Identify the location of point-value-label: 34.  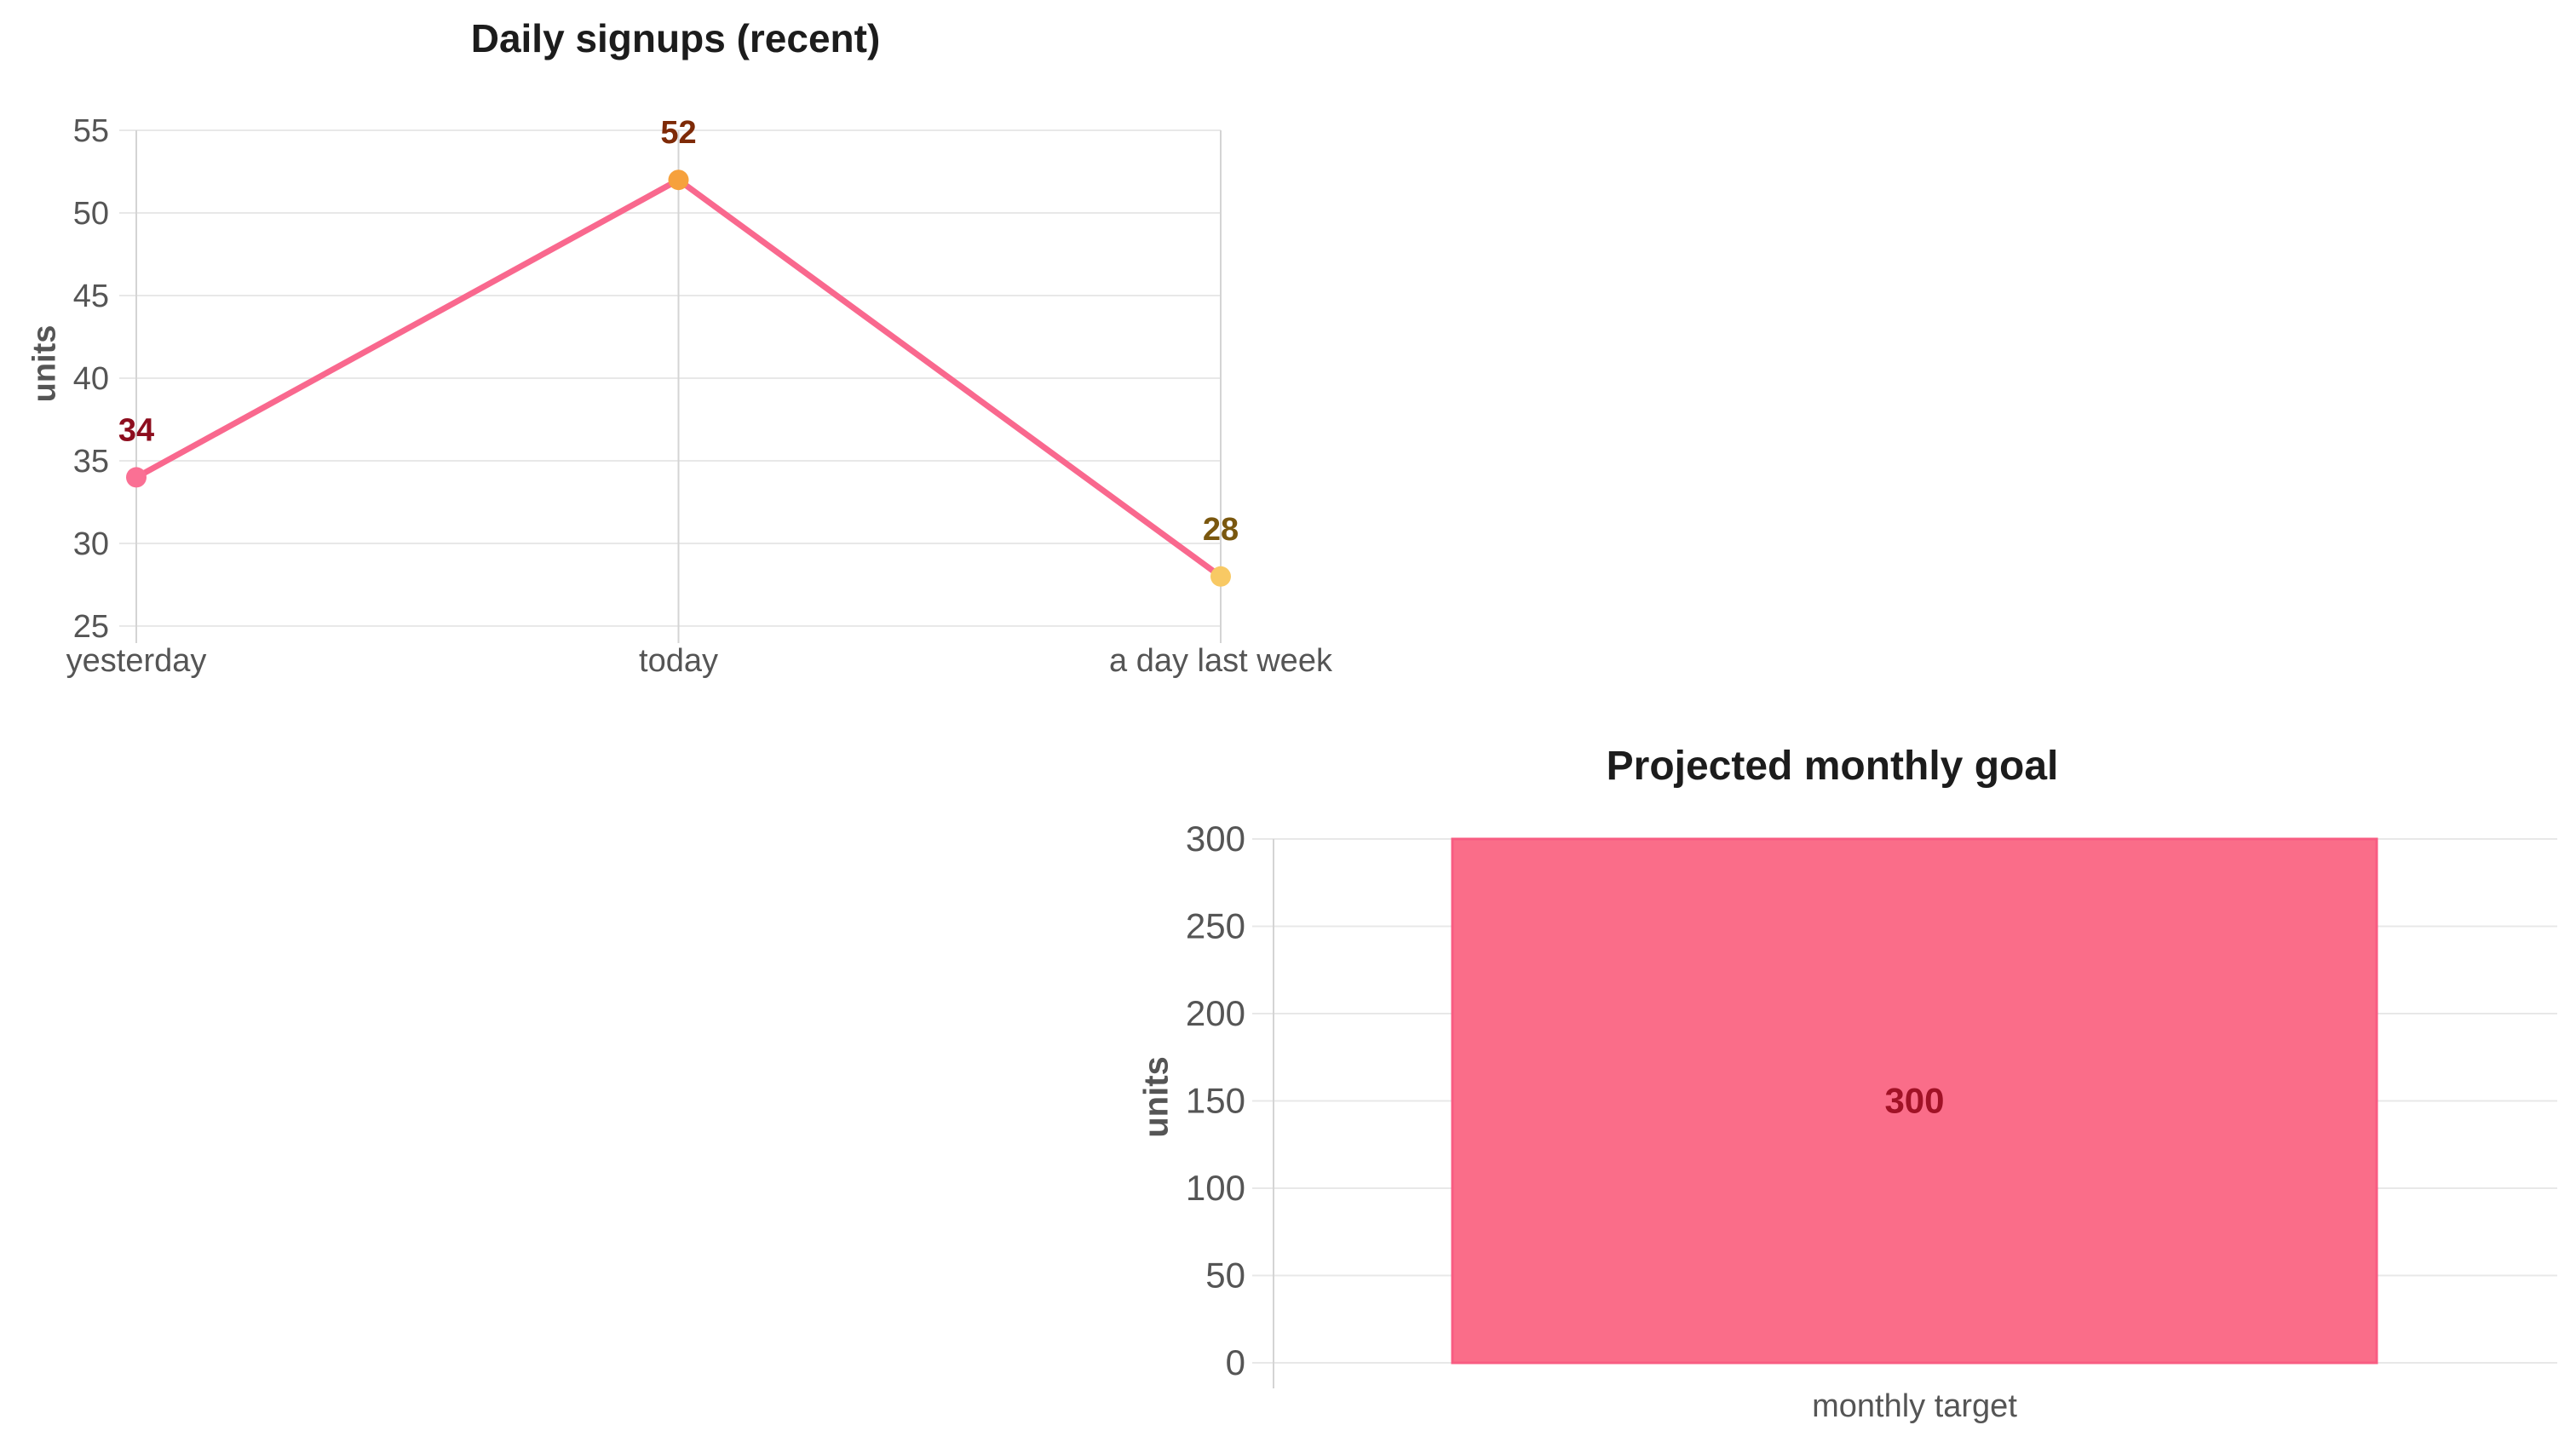
(136, 430).